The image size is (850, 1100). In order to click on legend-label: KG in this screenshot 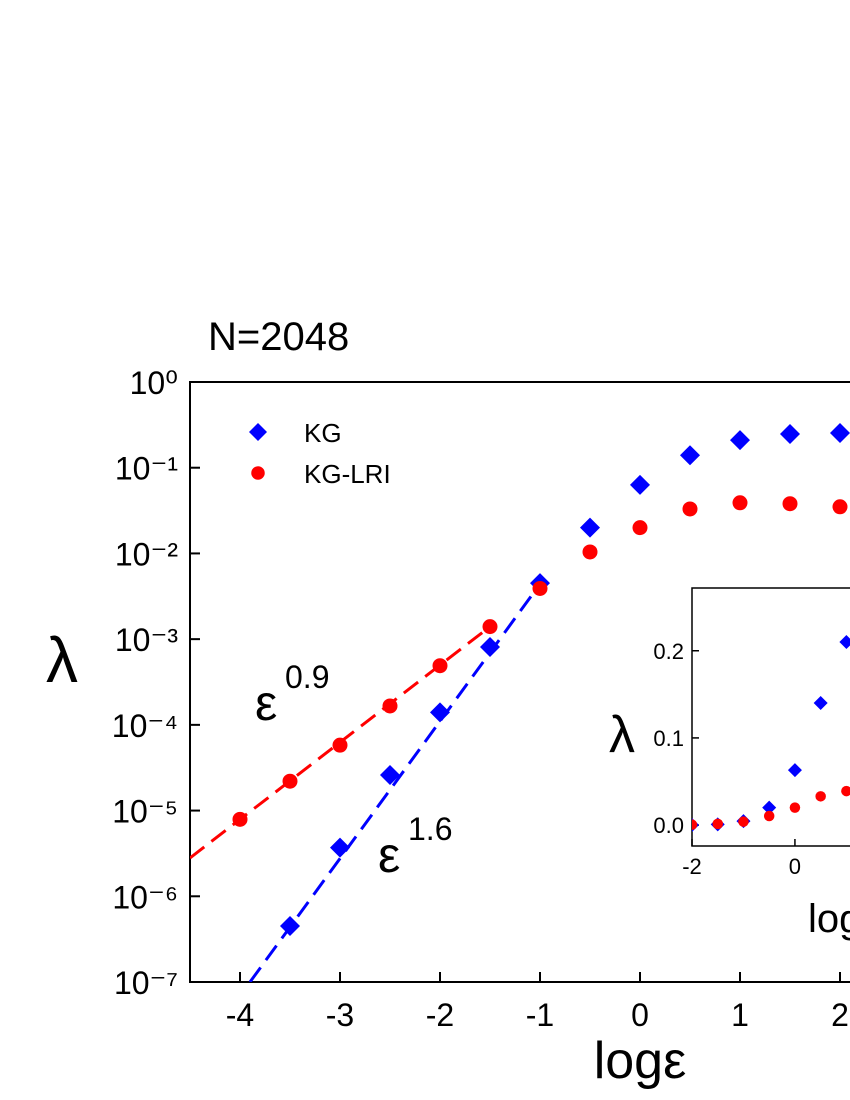, I will do `click(323, 433)`.